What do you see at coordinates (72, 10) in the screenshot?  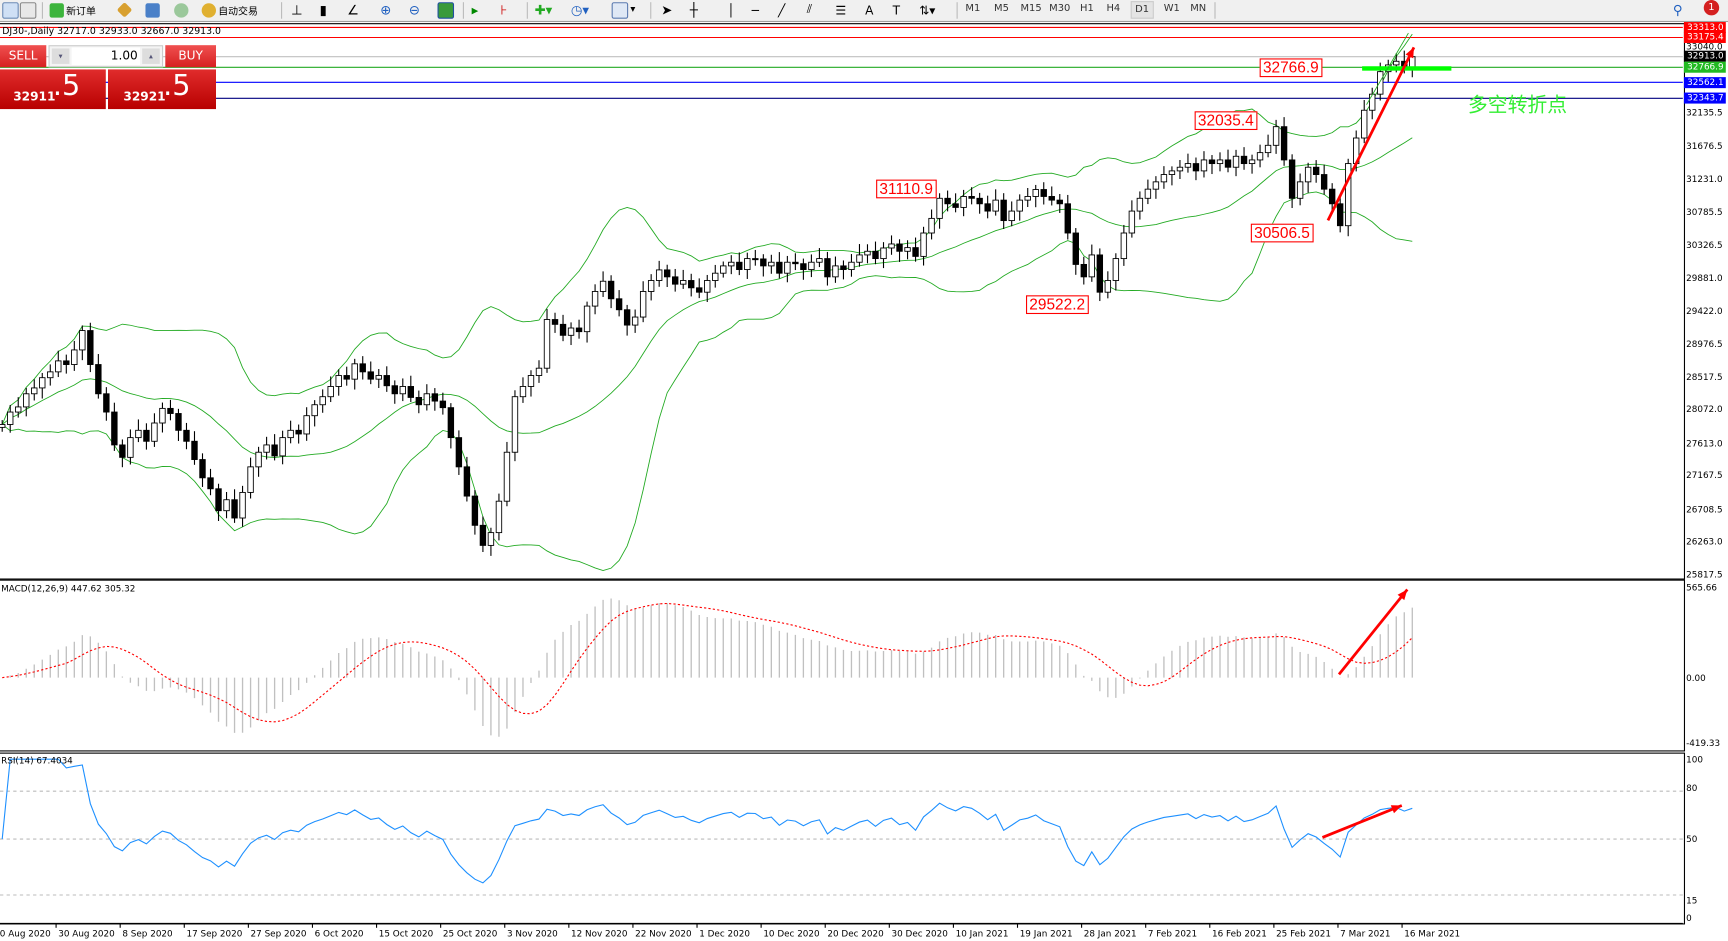 I see `new-order-button: 新订单` at bounding box center [72, 10].